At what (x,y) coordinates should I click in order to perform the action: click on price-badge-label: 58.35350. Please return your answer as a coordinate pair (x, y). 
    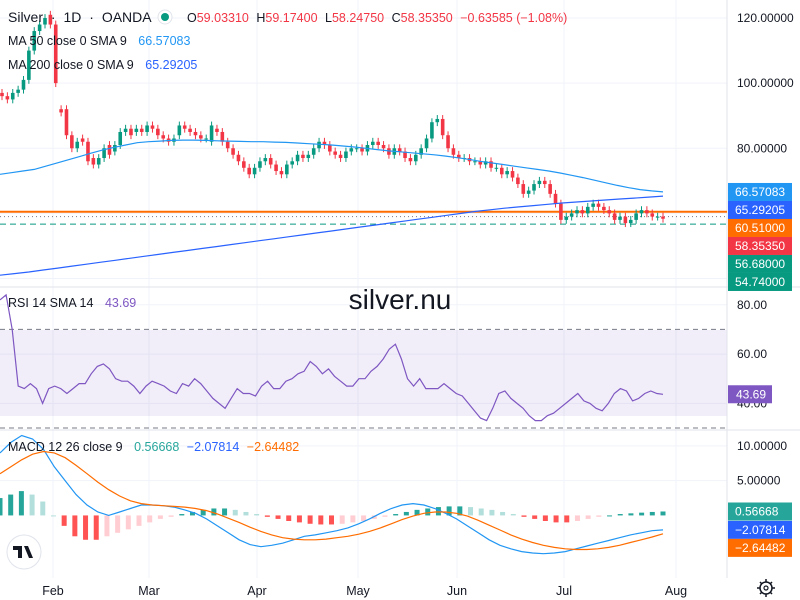
    Looking at the image, I should click on (760, 246).